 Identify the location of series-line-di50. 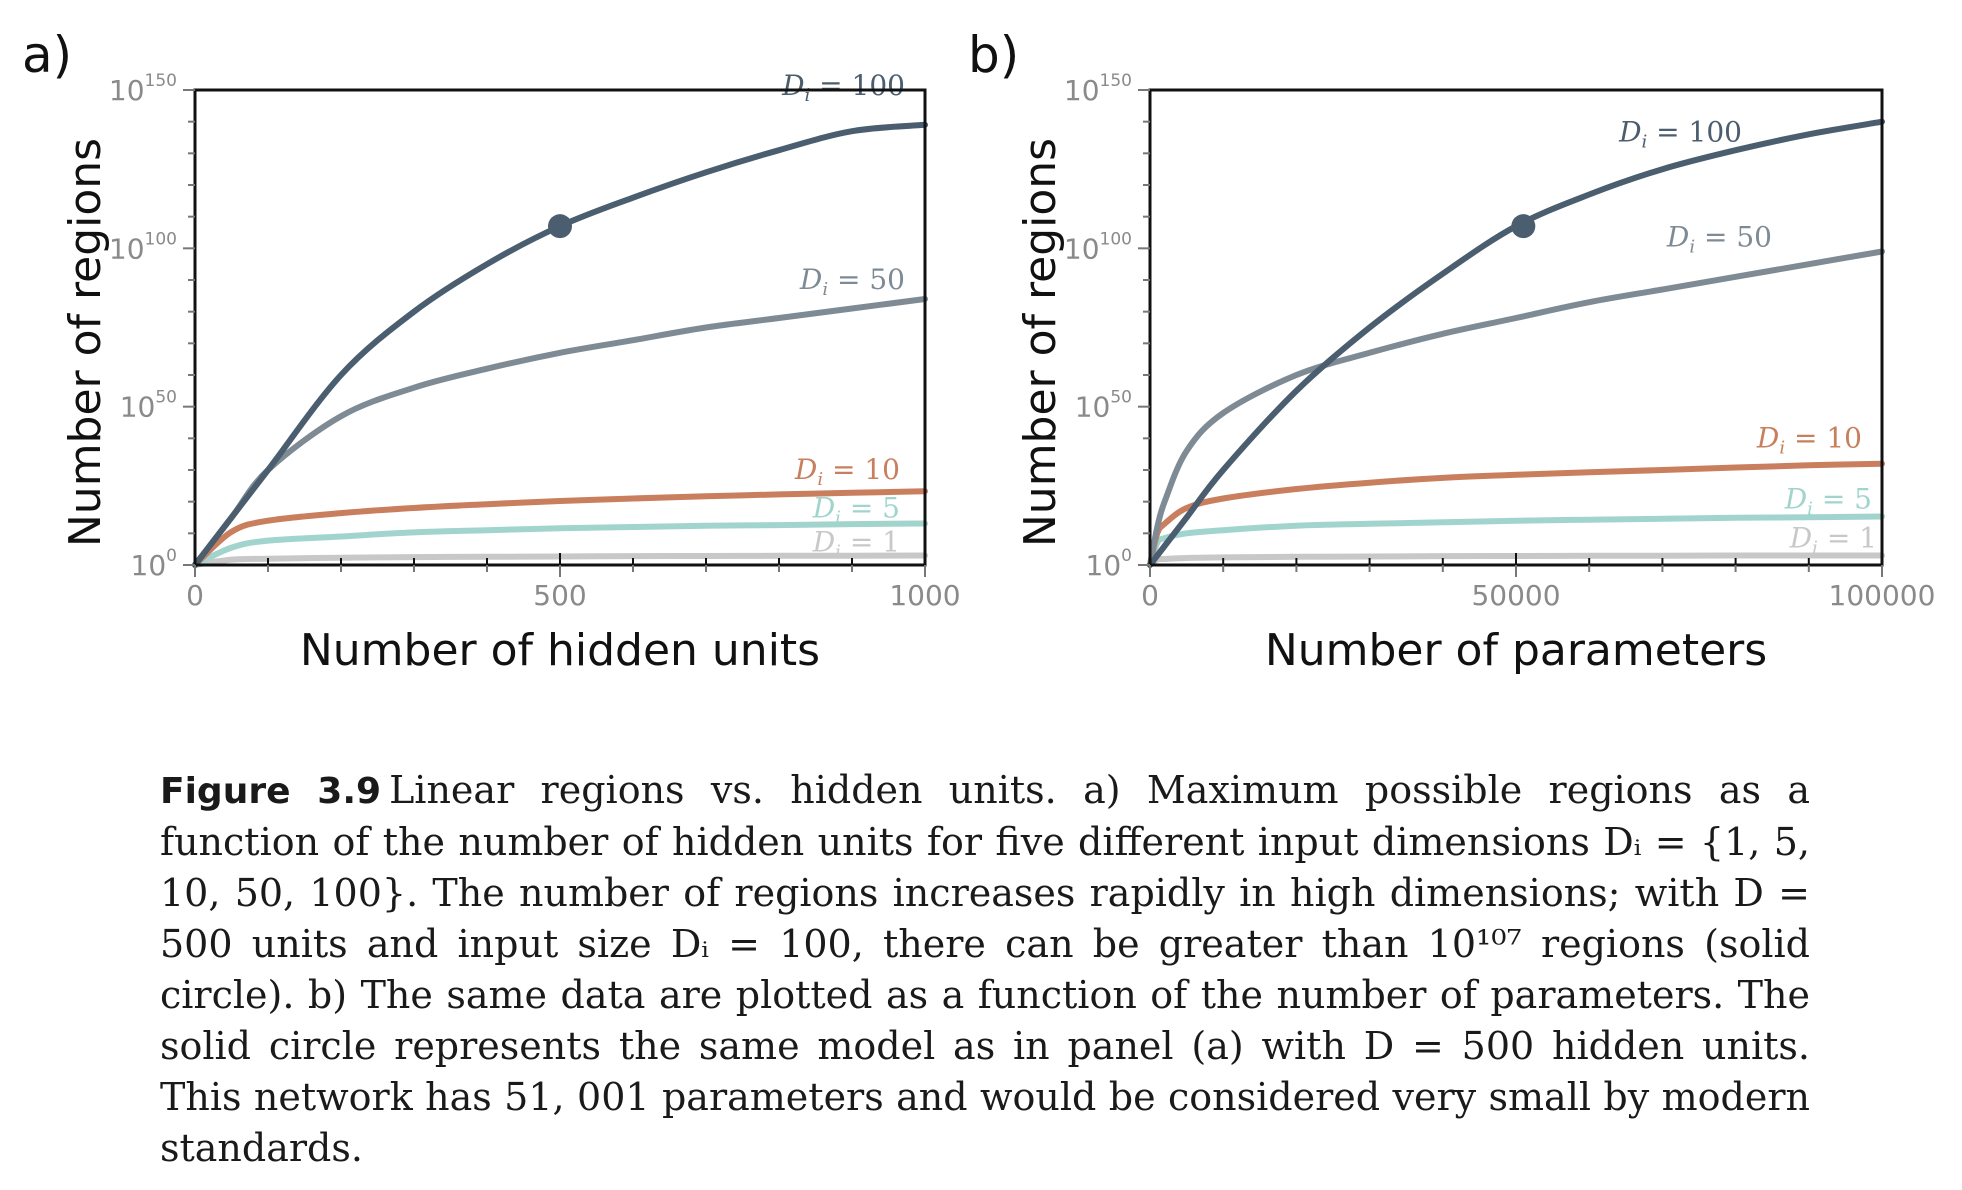
(1516, 408).